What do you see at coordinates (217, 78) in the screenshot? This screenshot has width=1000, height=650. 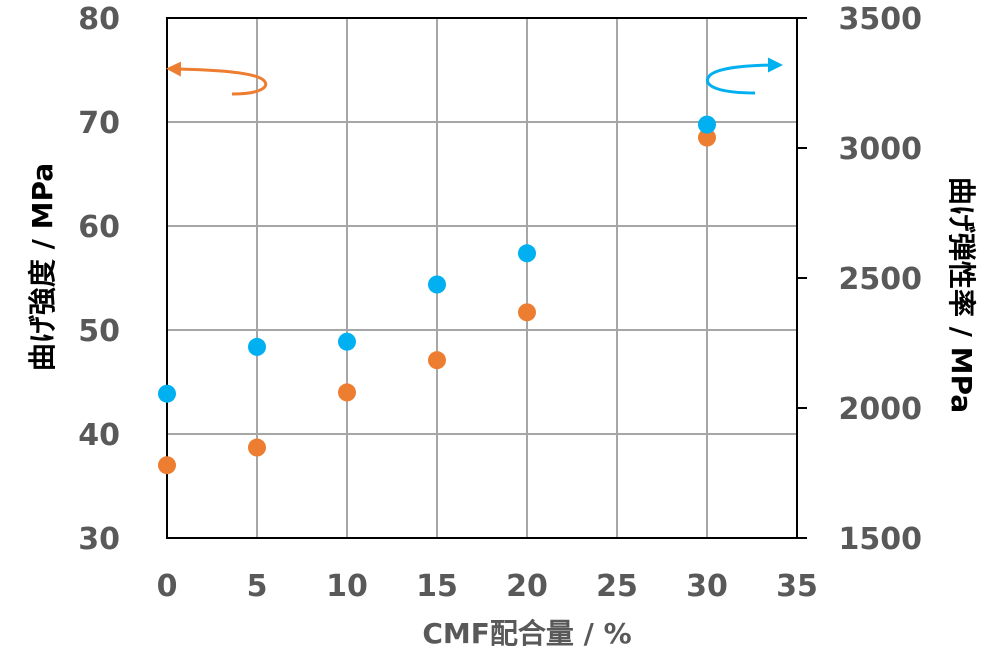 I see `left-axis-indicator-arrow` at bounding box center [217, 78].